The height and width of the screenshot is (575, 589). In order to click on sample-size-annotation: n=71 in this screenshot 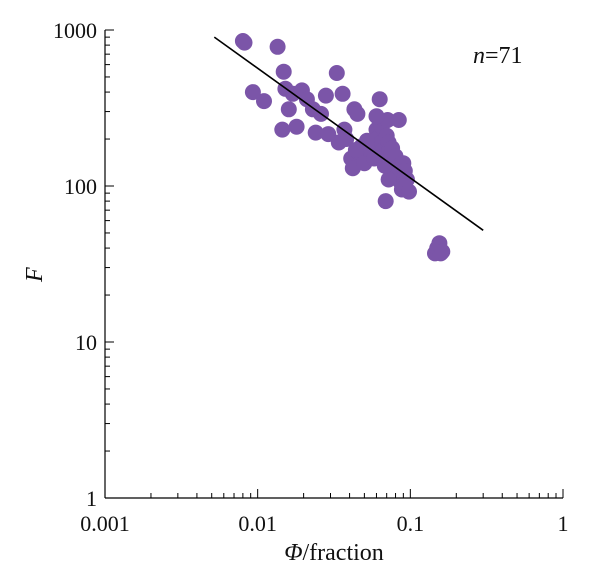, I will do `click(498, 56)`.